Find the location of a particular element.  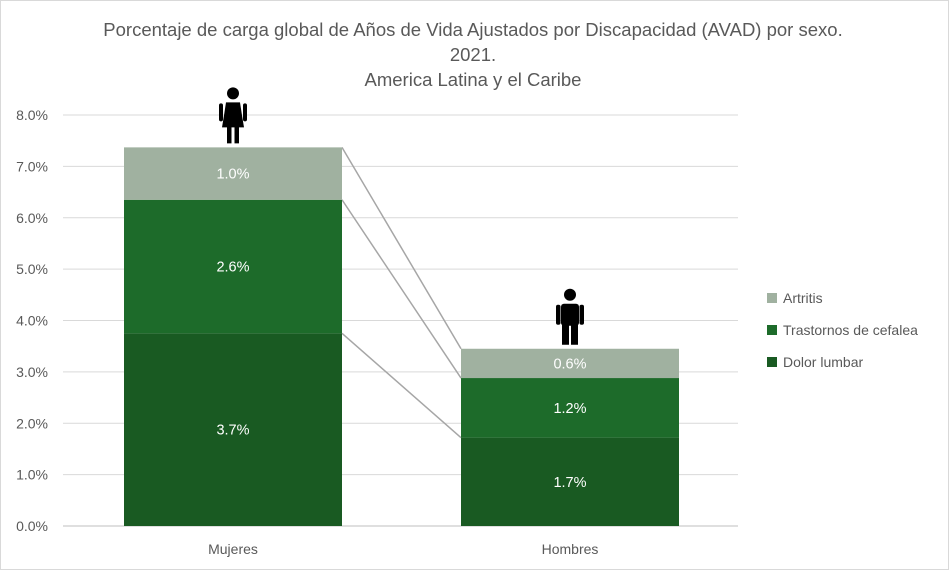

bar-mujeres-dolor-lumbar is located at coordinates (233, 429).